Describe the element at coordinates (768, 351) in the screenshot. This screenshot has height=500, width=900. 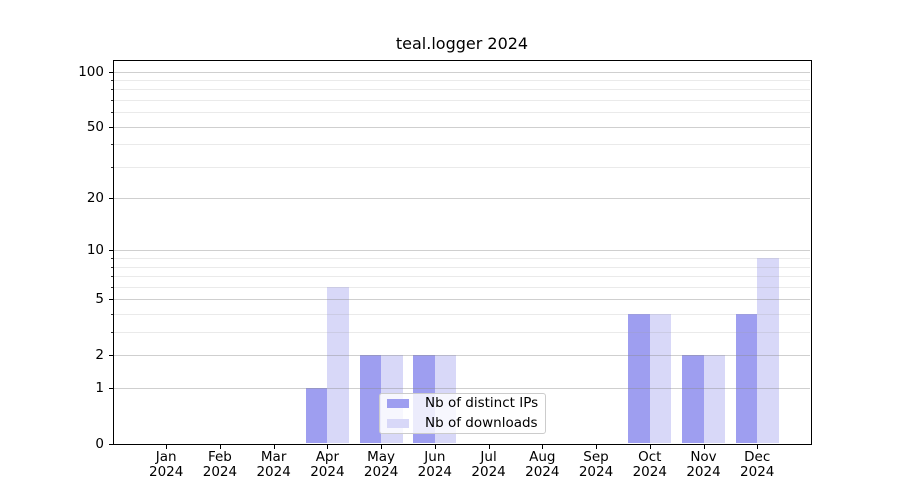
I see `bar-nb-of-downloads-dec` at that location.